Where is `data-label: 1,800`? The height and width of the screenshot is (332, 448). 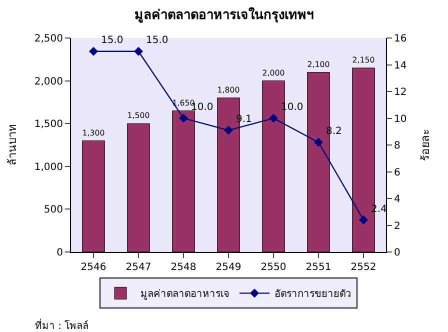
data-label: 1,800 is located at coordinates (228, 90).